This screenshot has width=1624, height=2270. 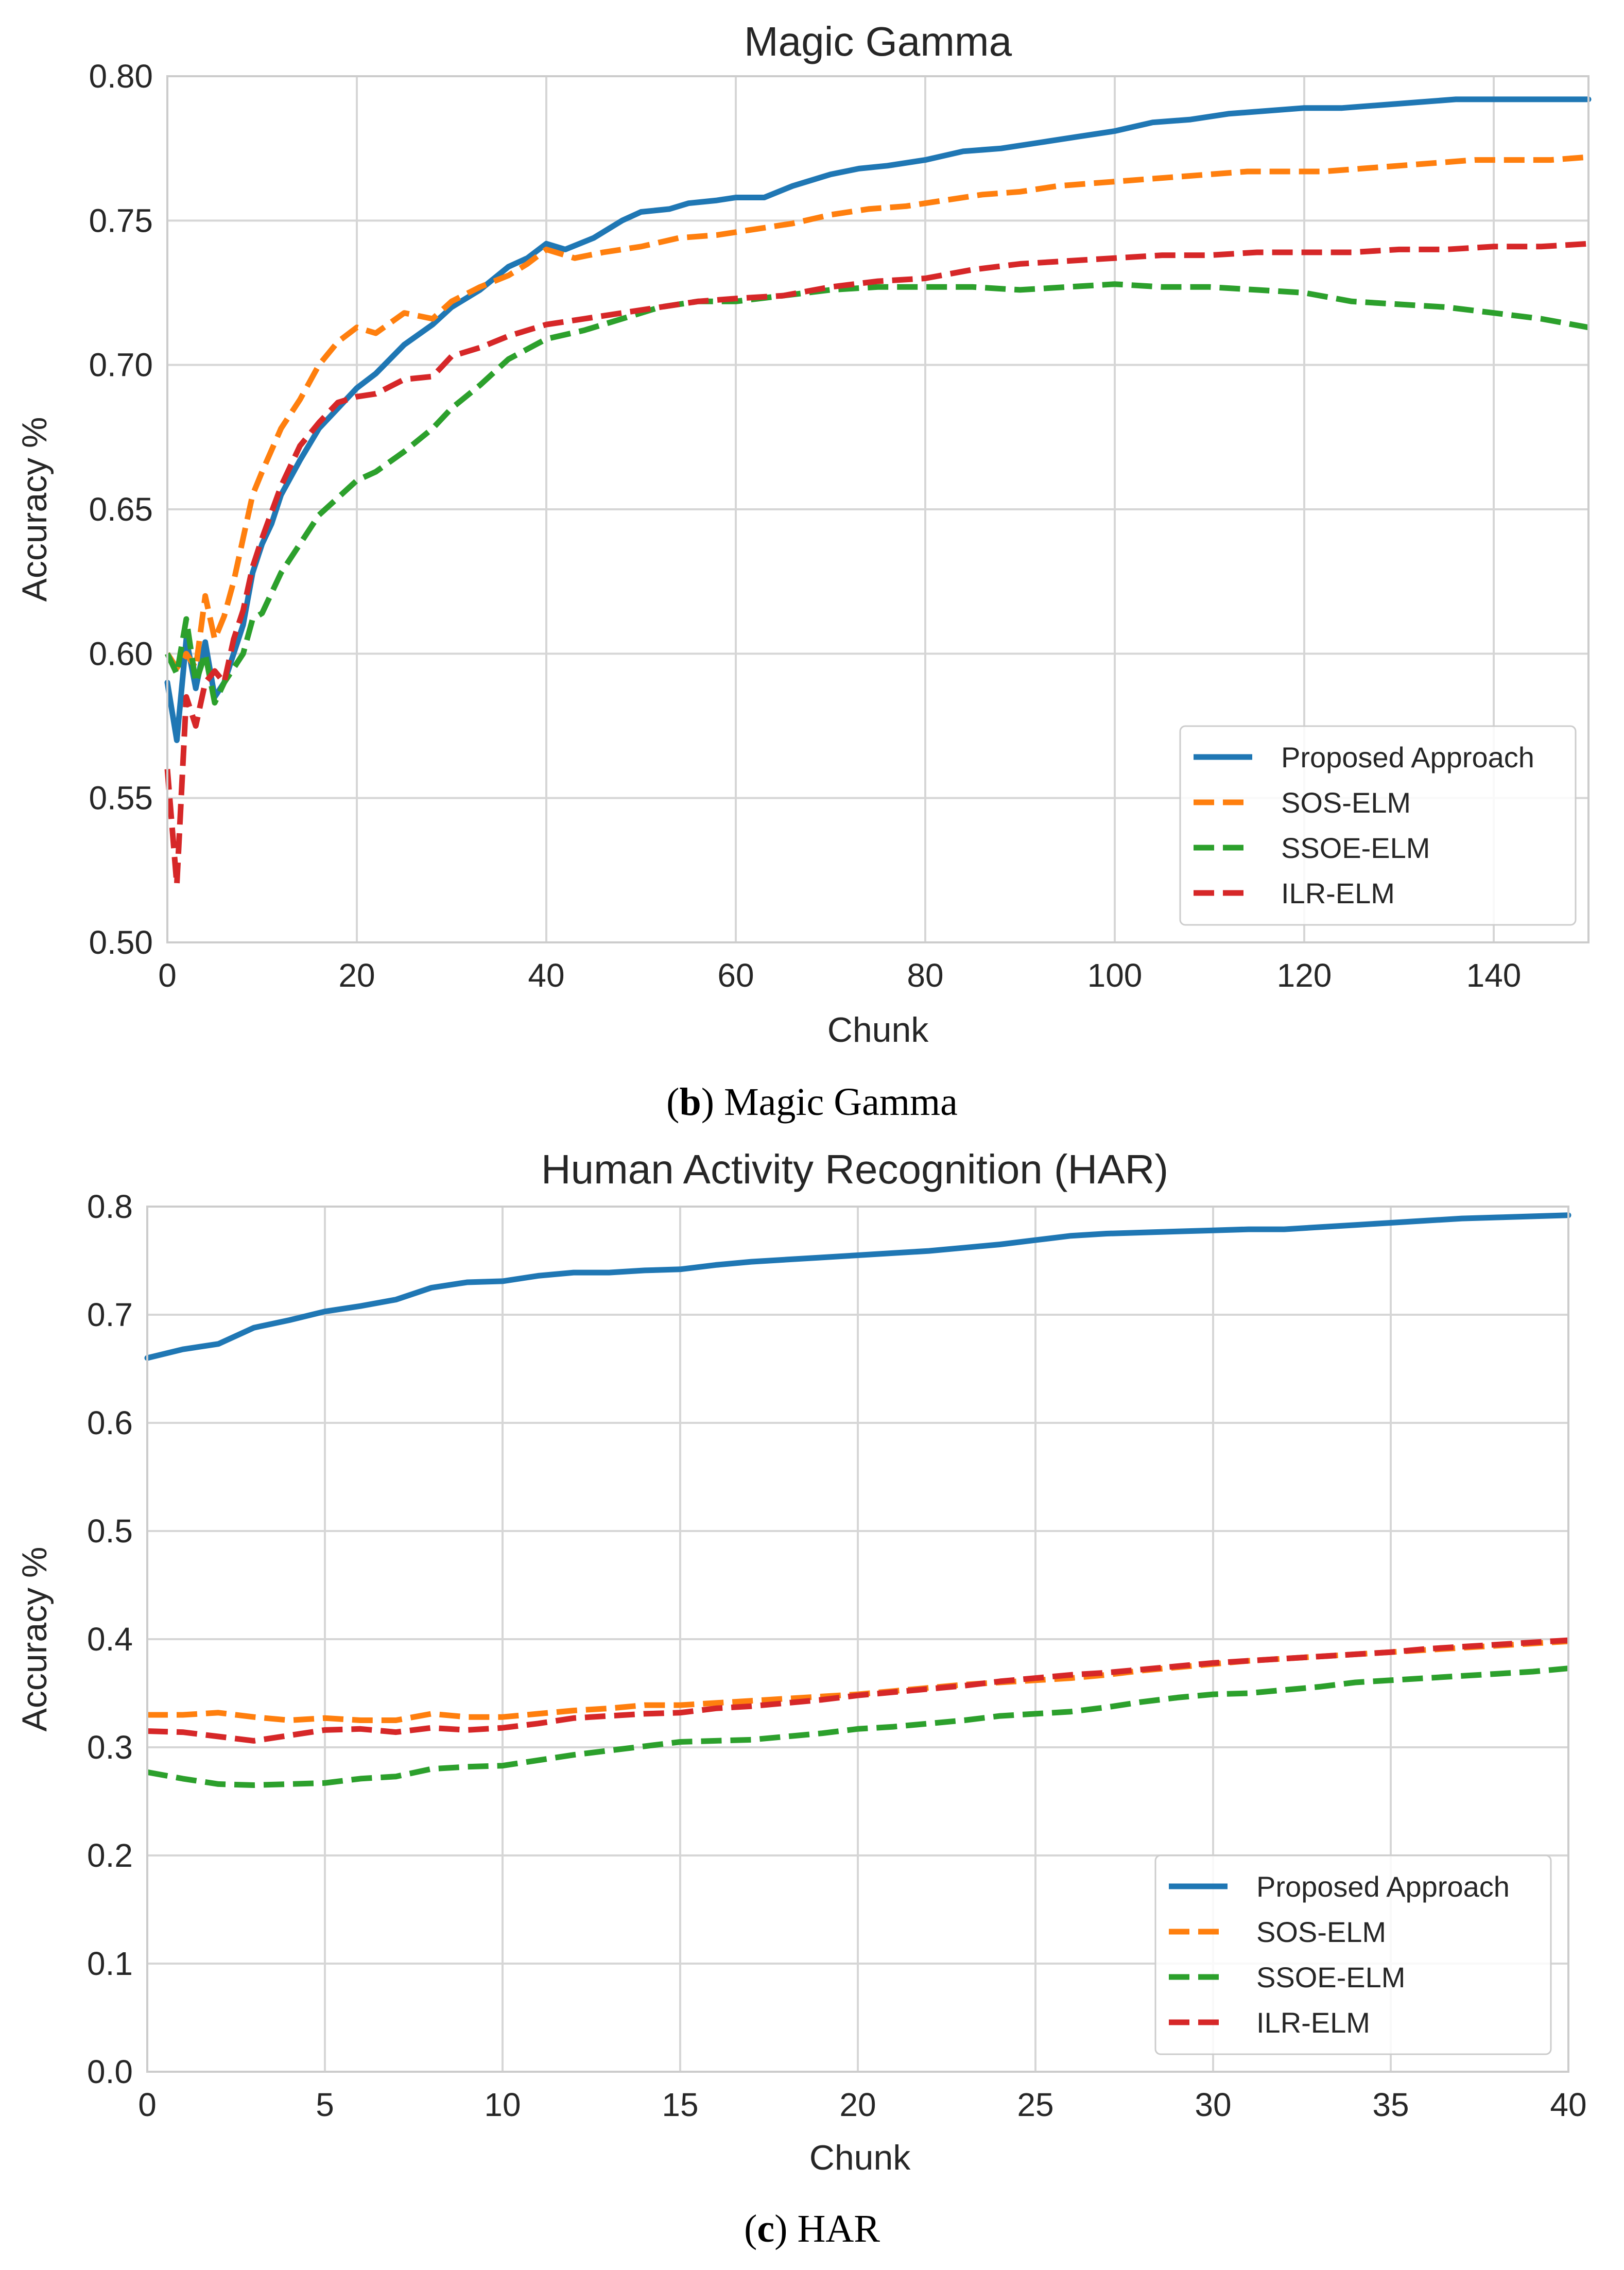 What do you see at coordinates (1346, 802) in the screenshot?
I see `magic-legend-label: SOS-ELM` at bounding box center [1346, 802].